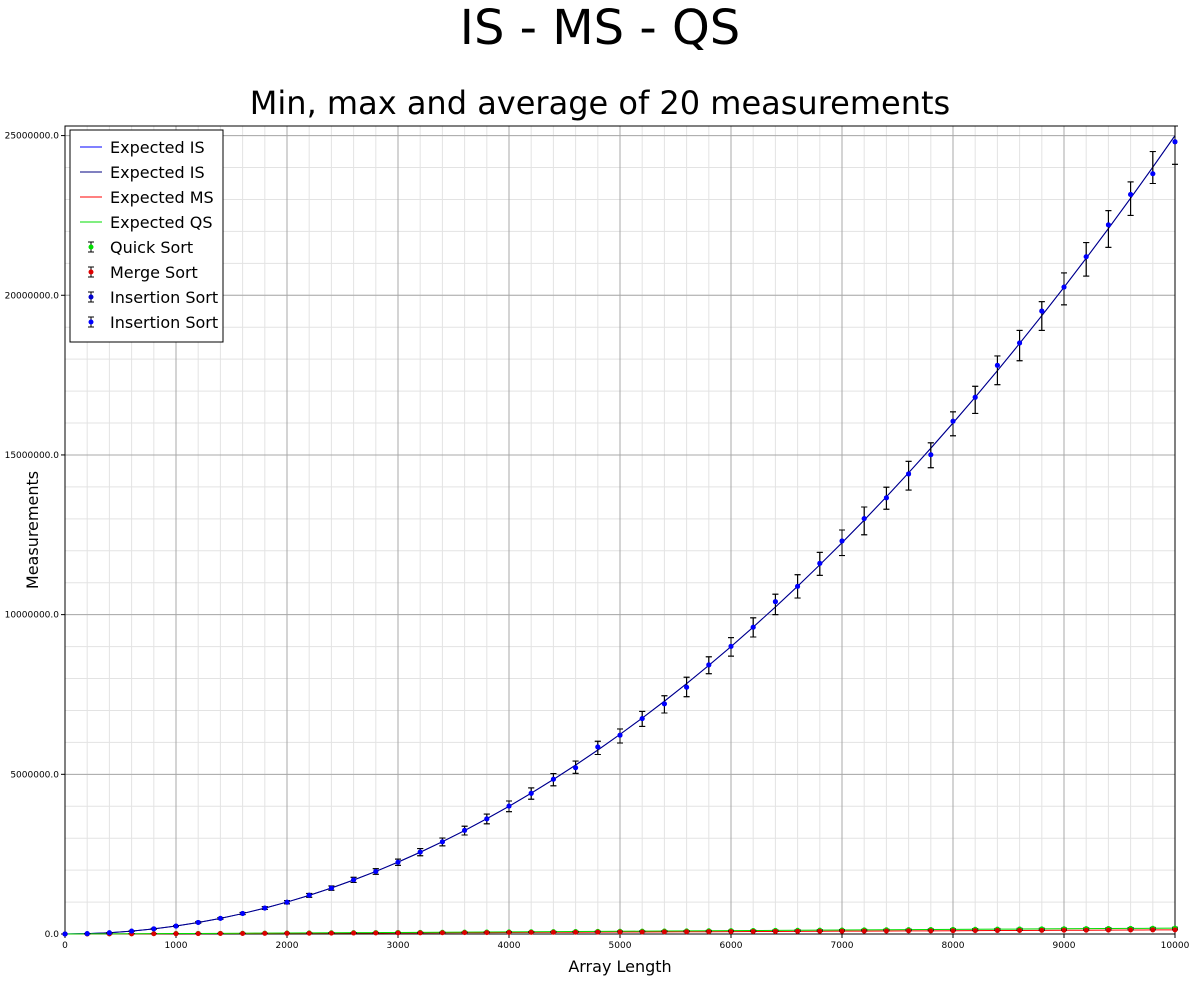 Image resolution: width=1200 pixels, height=1000 pixels. Describe the element at coordinates (91, 272) in the screenshot. I see `legend-marker-merge-sort` at that location.